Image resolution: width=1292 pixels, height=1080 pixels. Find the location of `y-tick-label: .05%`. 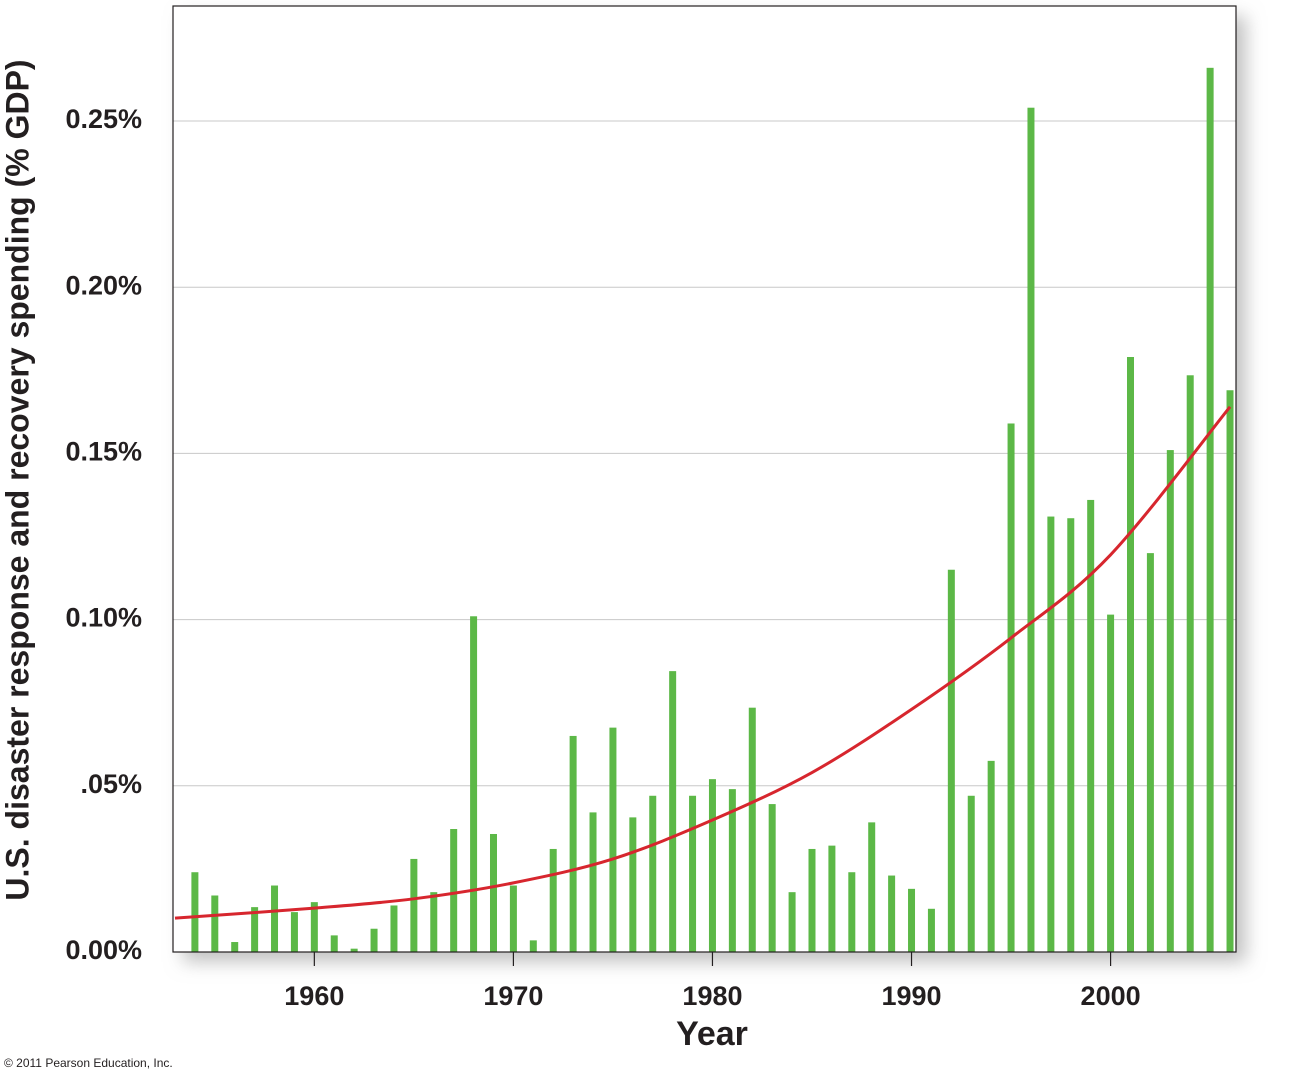

y-tick-label: .05% is located at coordinates (111, 784).